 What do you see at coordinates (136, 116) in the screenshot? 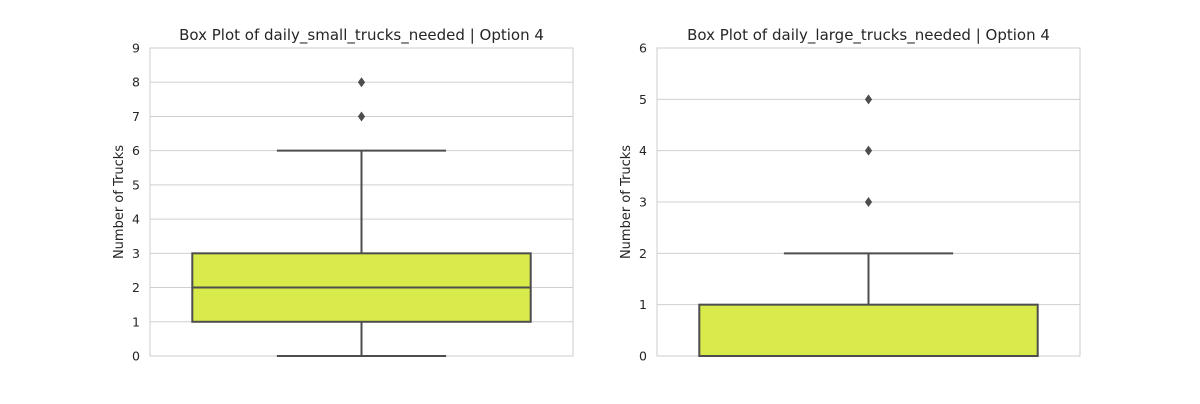
I see `y-tick-label: 7` at bounding box center [136, 116].